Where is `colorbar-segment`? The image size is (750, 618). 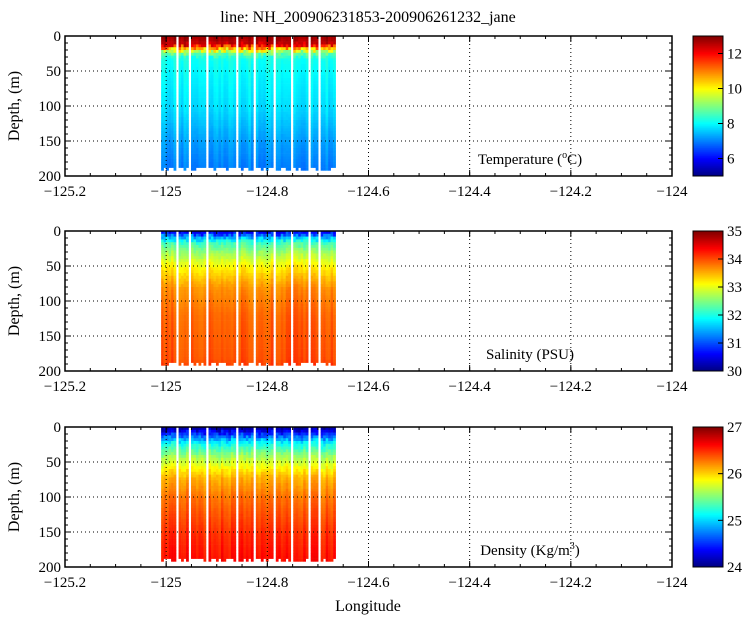
colorbar-segment is located at coordinates (708, 119).